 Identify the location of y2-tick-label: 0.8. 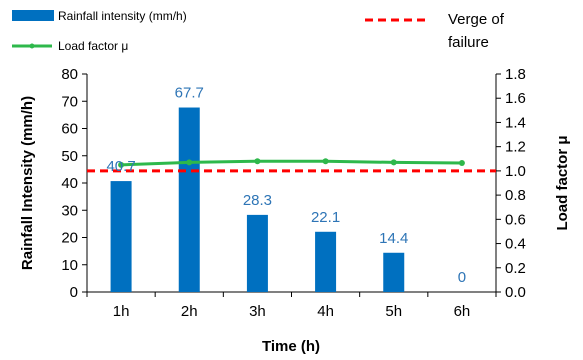
(515, 195).